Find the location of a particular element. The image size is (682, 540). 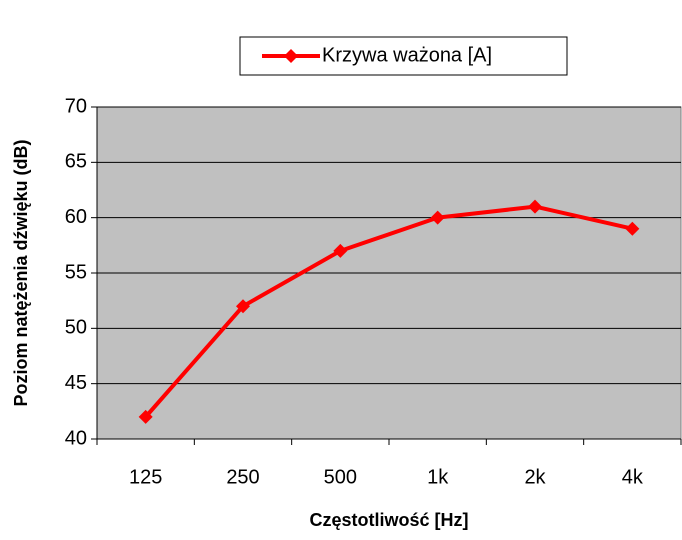

x-tick-label: 1k is located at coordinates (438, 477).